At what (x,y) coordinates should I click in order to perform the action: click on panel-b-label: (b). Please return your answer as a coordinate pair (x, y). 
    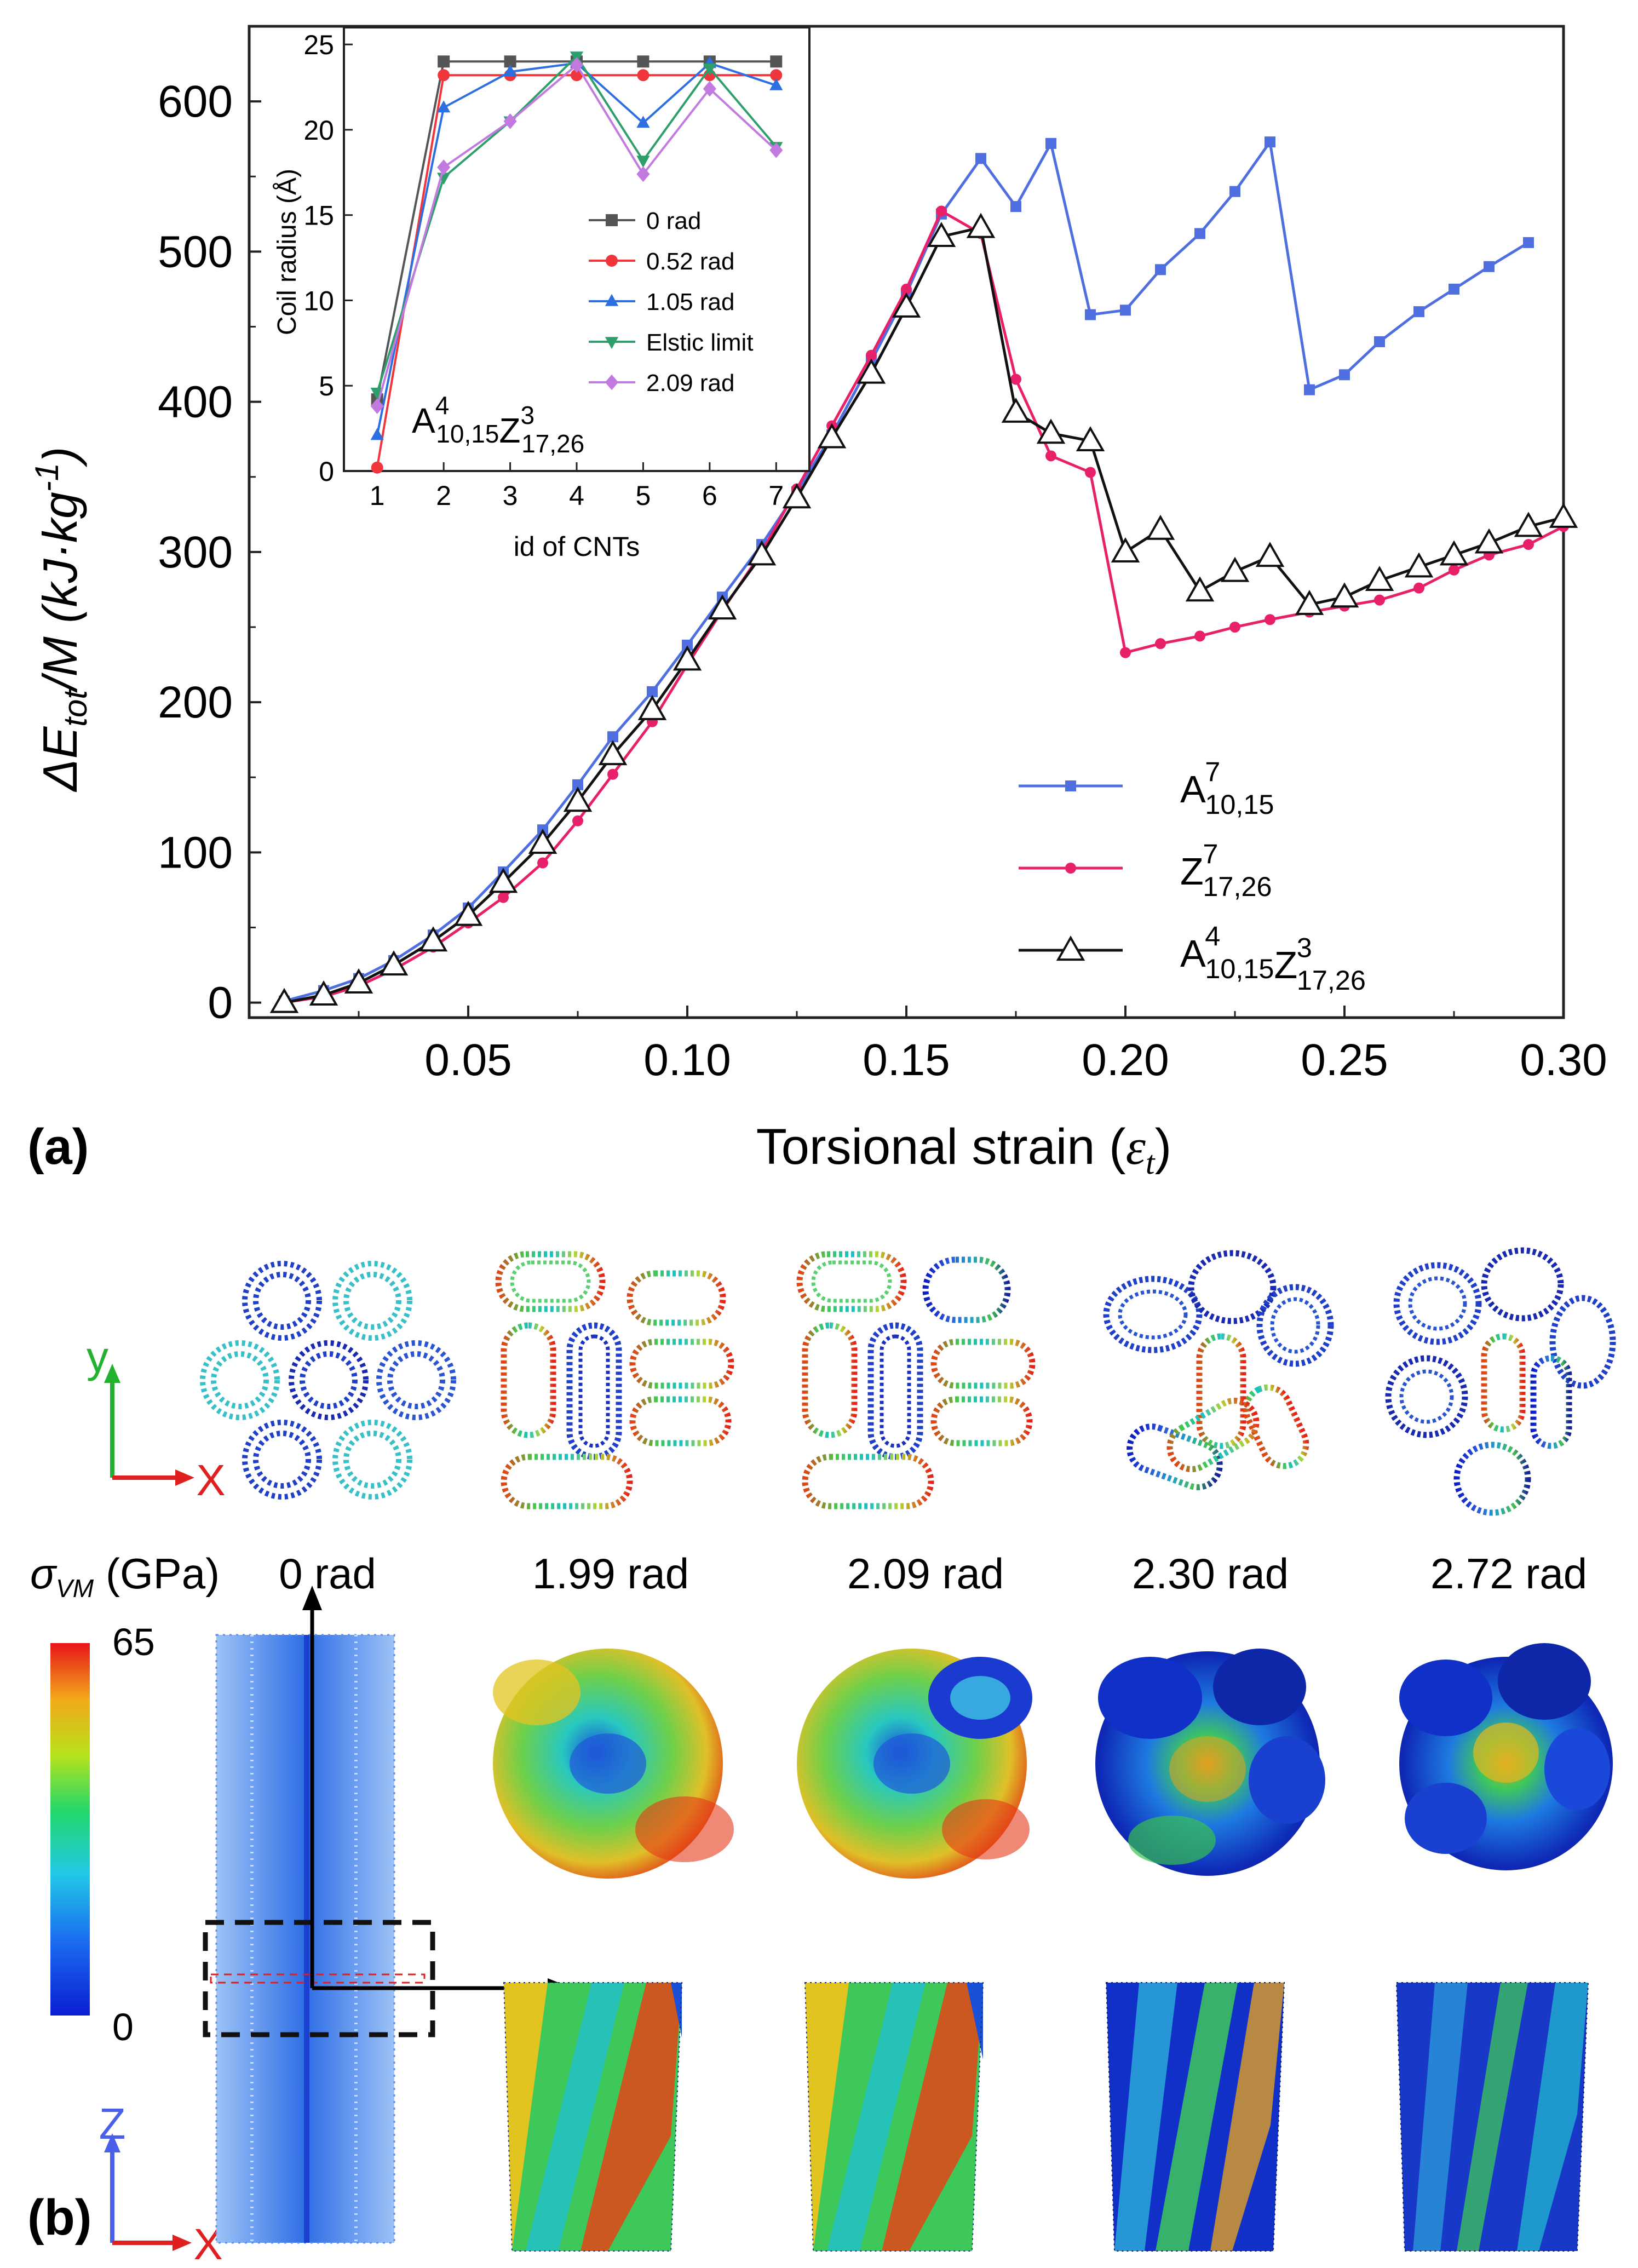
    Looking at the image, I should click on (59, 2218).